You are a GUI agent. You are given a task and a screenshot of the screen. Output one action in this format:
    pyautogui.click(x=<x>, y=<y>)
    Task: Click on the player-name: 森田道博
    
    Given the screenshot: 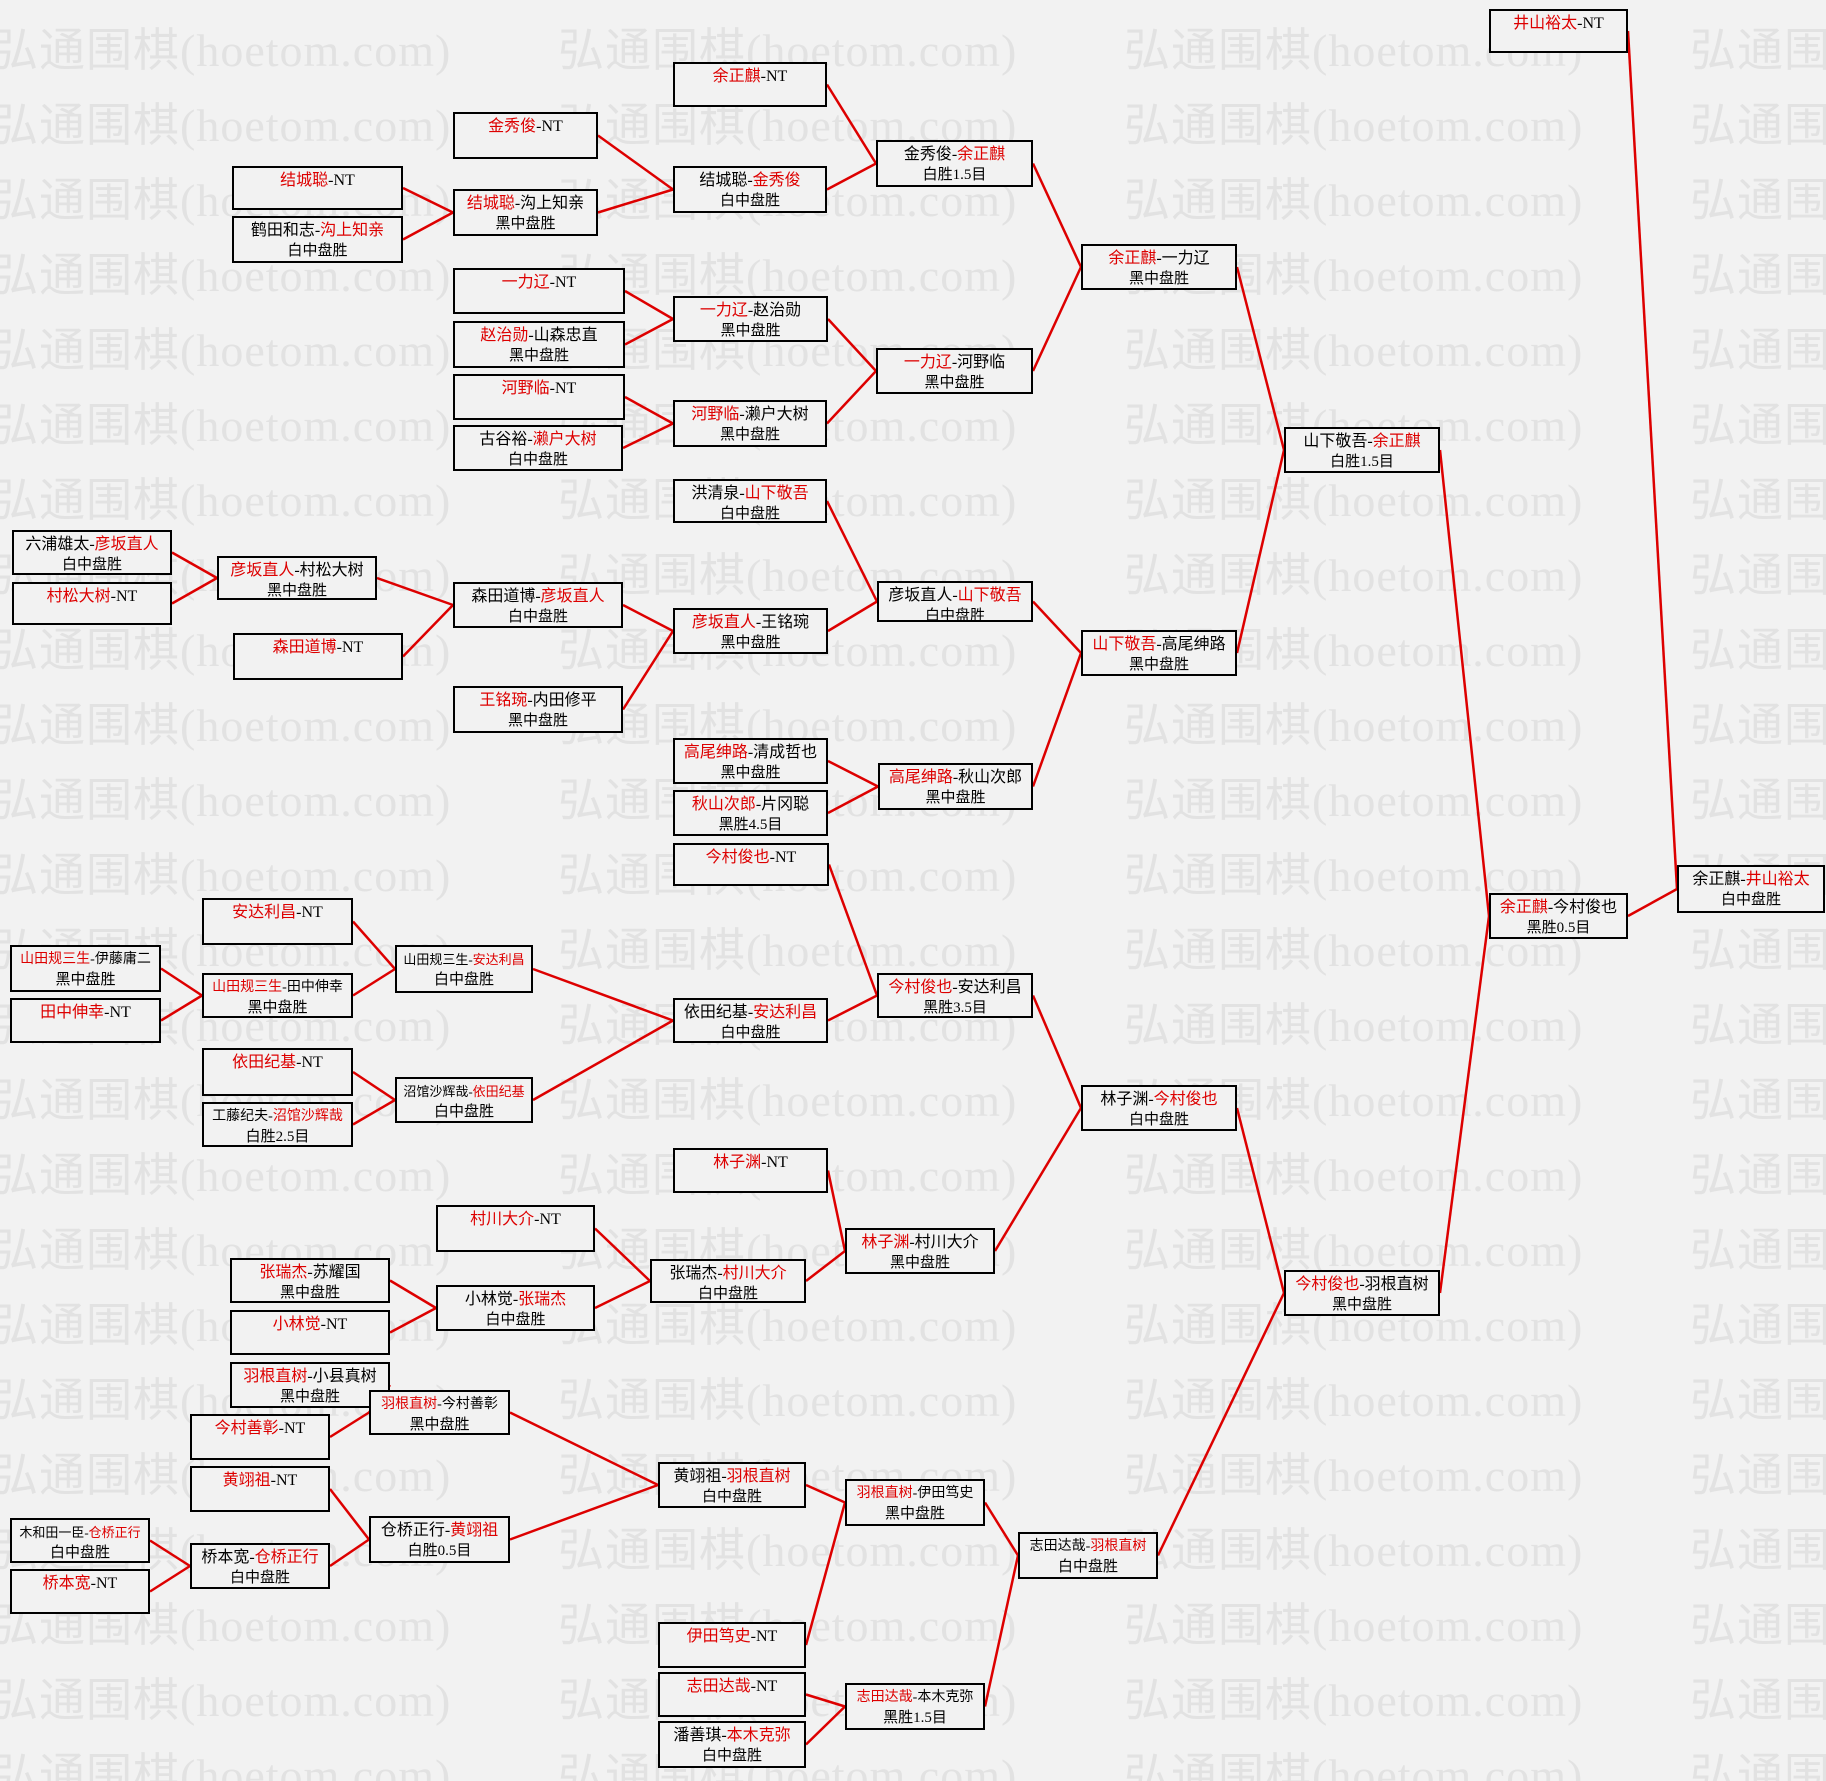 What is the action you would take?
    pyautogui.click(x=304, y=647)
    